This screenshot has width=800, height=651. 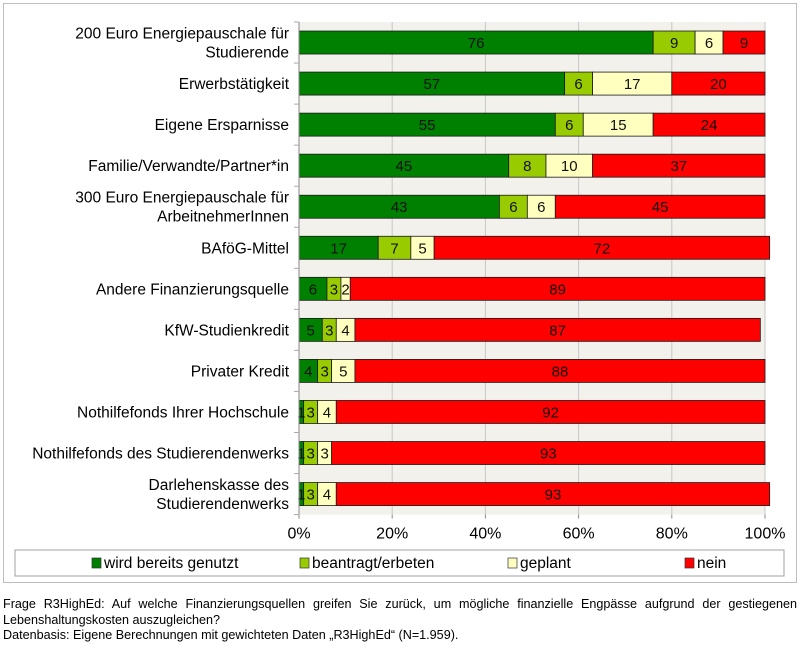 I want to click on category-label-line: Eigene Ersparnisse, so click(x=222, y=125).